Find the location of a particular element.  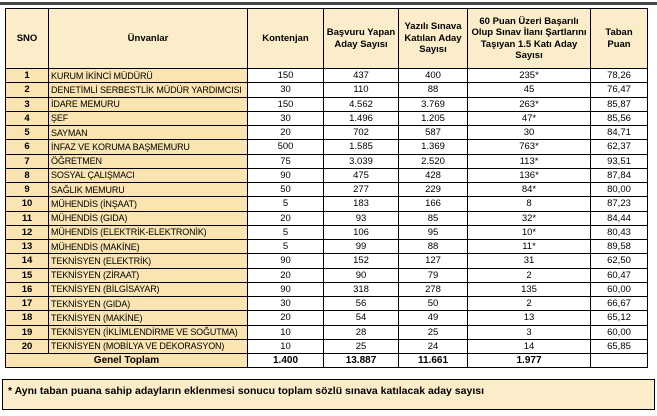

total-value: 1.977 is located at coordinates (529, 360).